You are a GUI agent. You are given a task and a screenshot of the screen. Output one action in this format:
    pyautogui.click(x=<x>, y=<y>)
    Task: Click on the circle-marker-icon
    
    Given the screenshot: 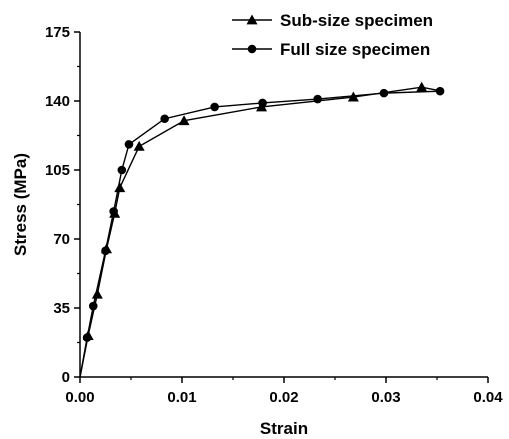 What is the action you would take?
    pyautogui.click(x=252, y=49)
    